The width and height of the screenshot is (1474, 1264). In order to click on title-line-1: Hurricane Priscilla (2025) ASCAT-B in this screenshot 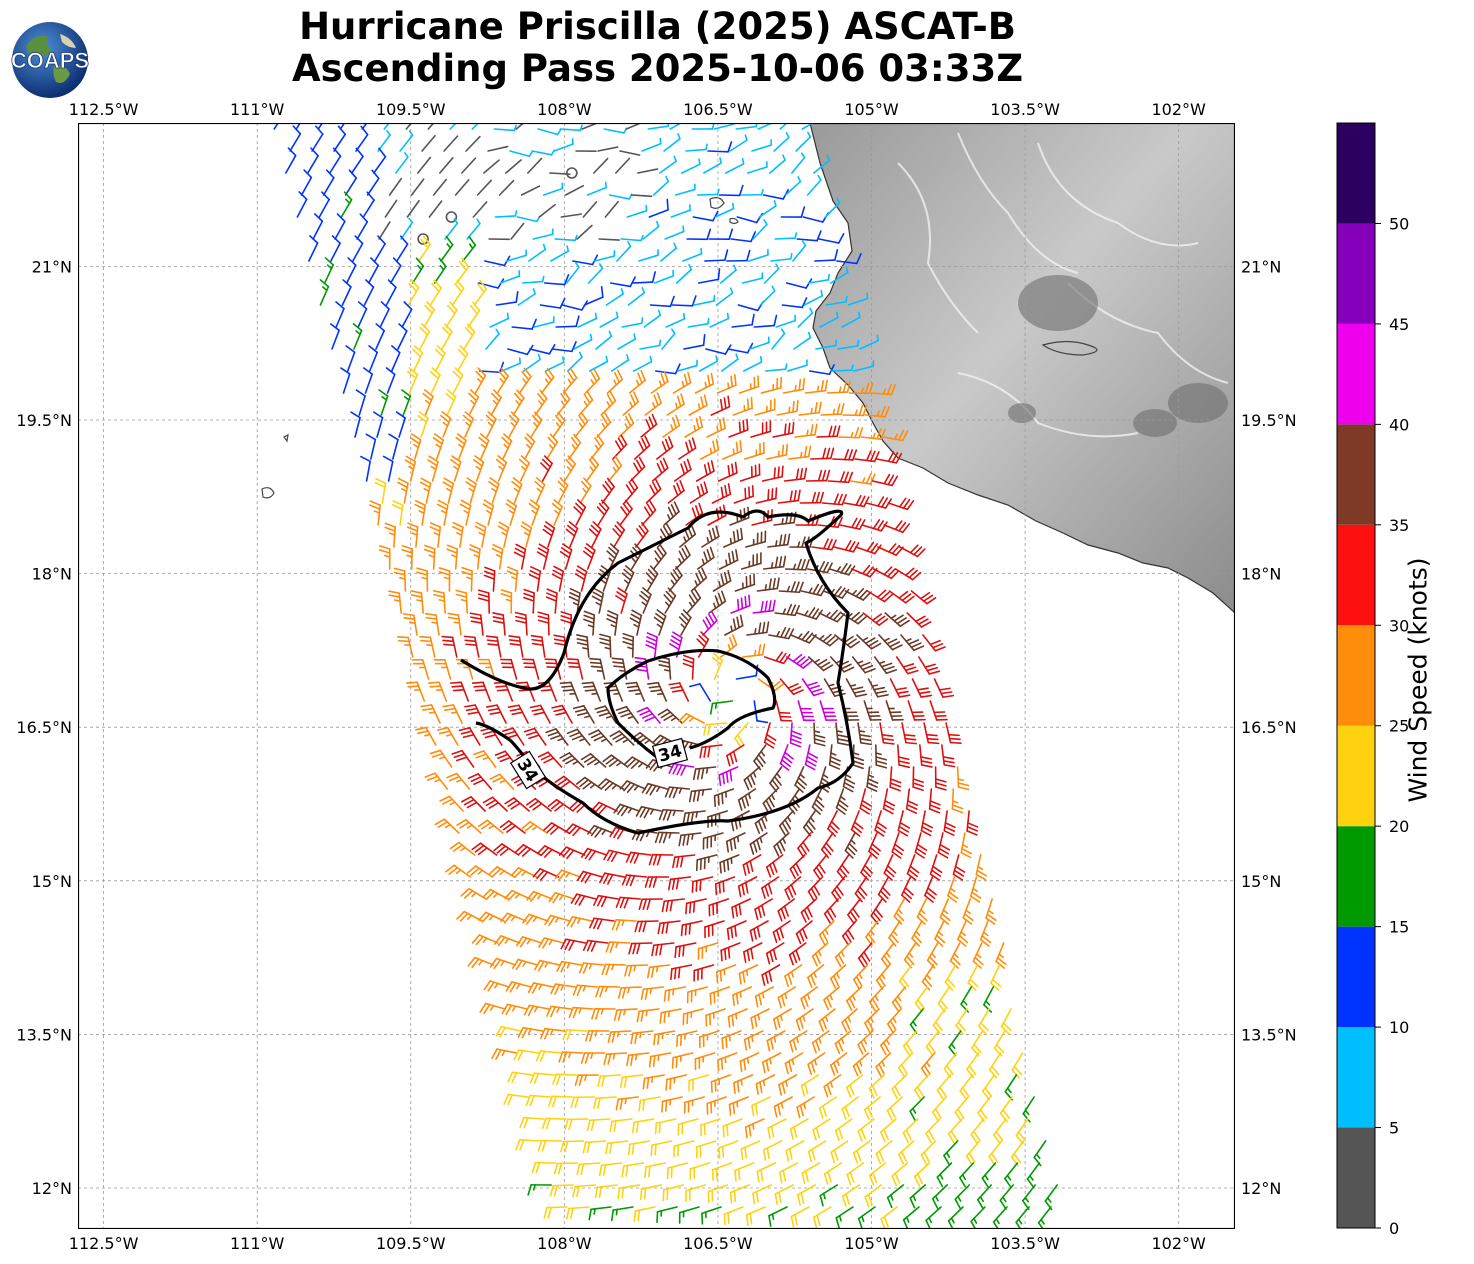, I will do `click(657, 26)`.